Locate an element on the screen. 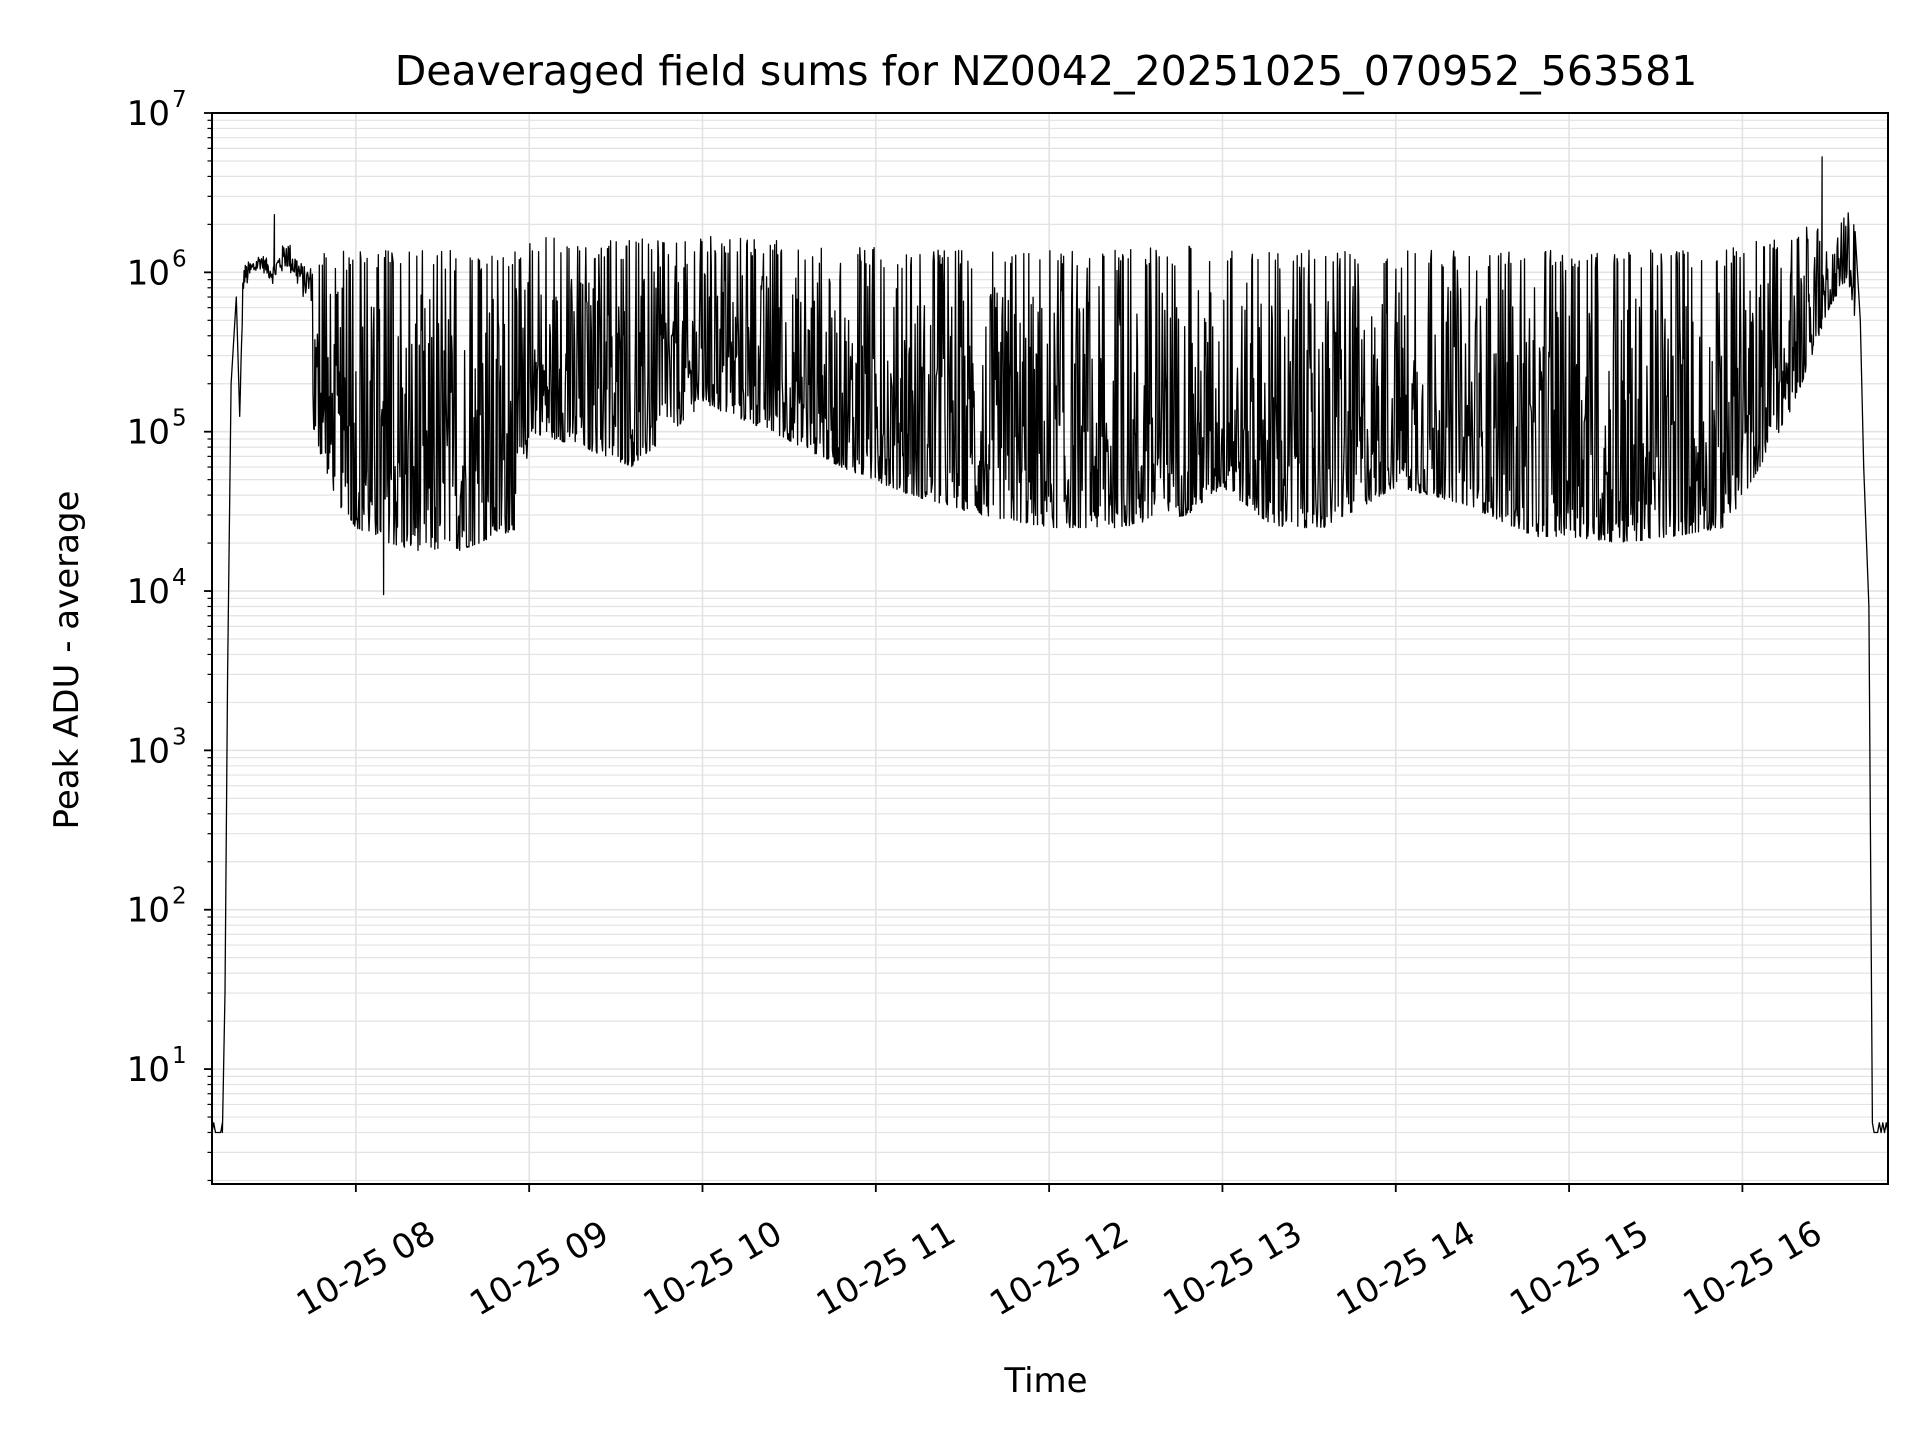  y-tick-exponent: 3 is located at coordinates (179, 737).